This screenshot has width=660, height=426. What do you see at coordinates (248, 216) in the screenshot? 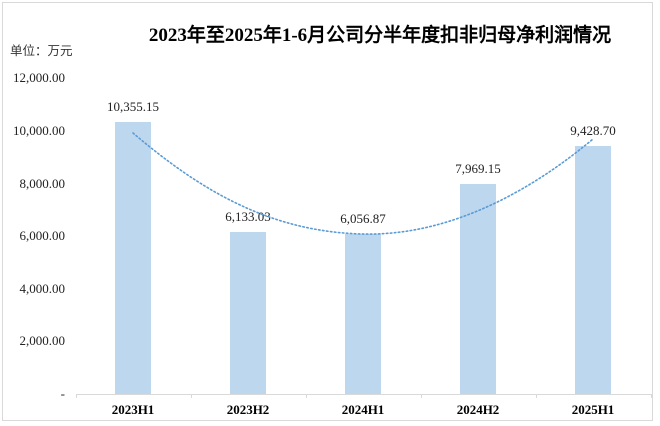
I see `data-label-2023H2: 6,133.03` at bounding box center [248, 216].